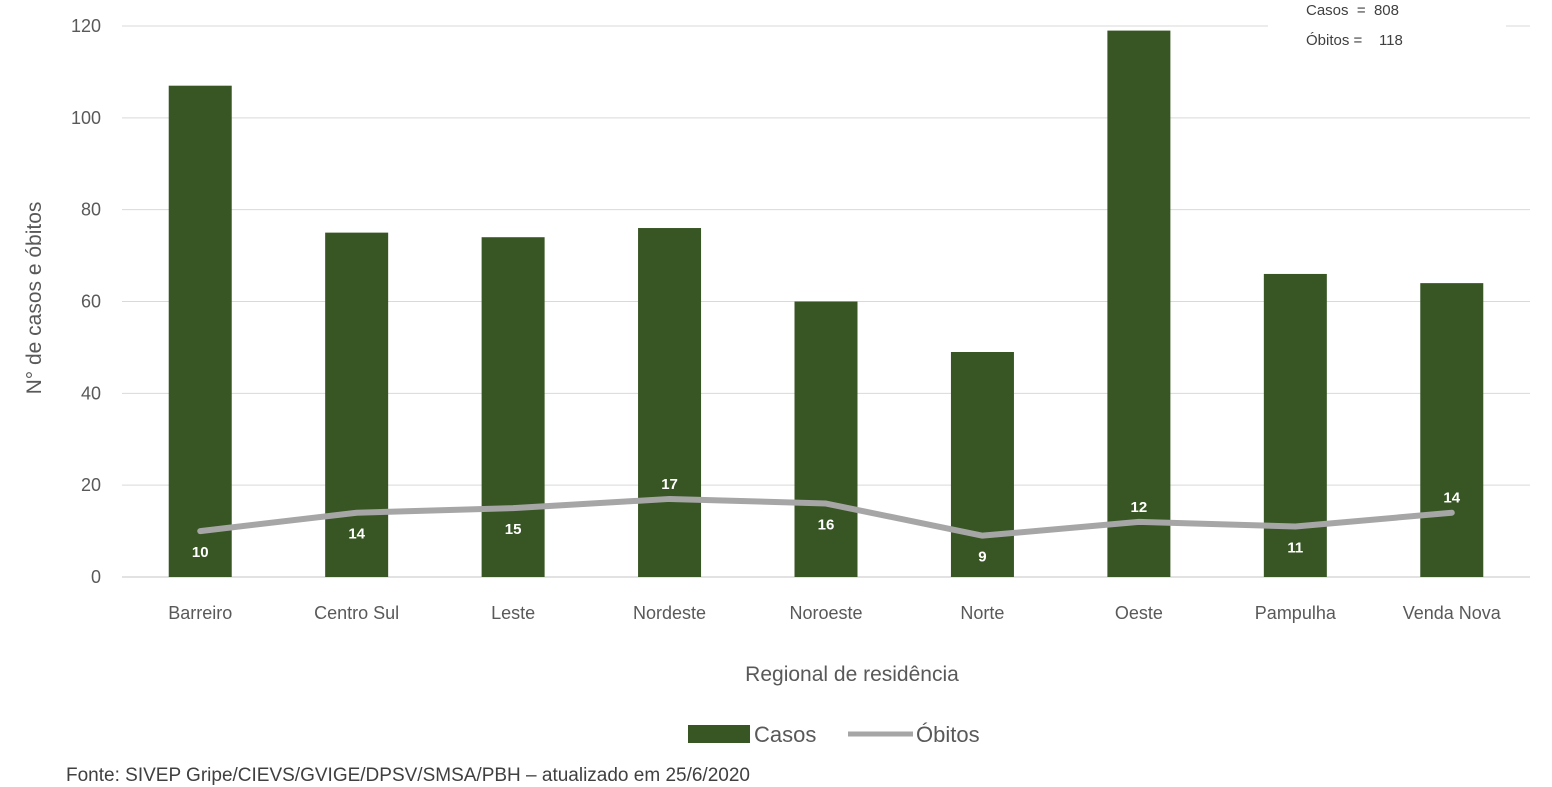  What do you see at coordinates (982, 557) in the screenshot?
I see `data-label: 9` at bounding box center [982, 557].